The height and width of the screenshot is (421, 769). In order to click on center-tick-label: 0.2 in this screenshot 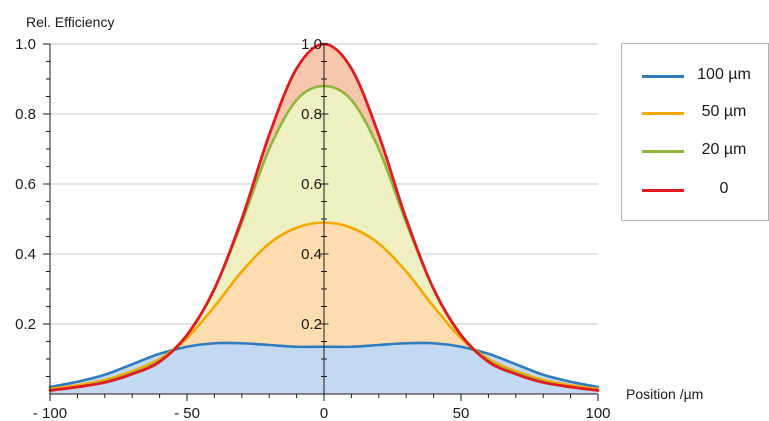, I will do `click(311, 324)`.